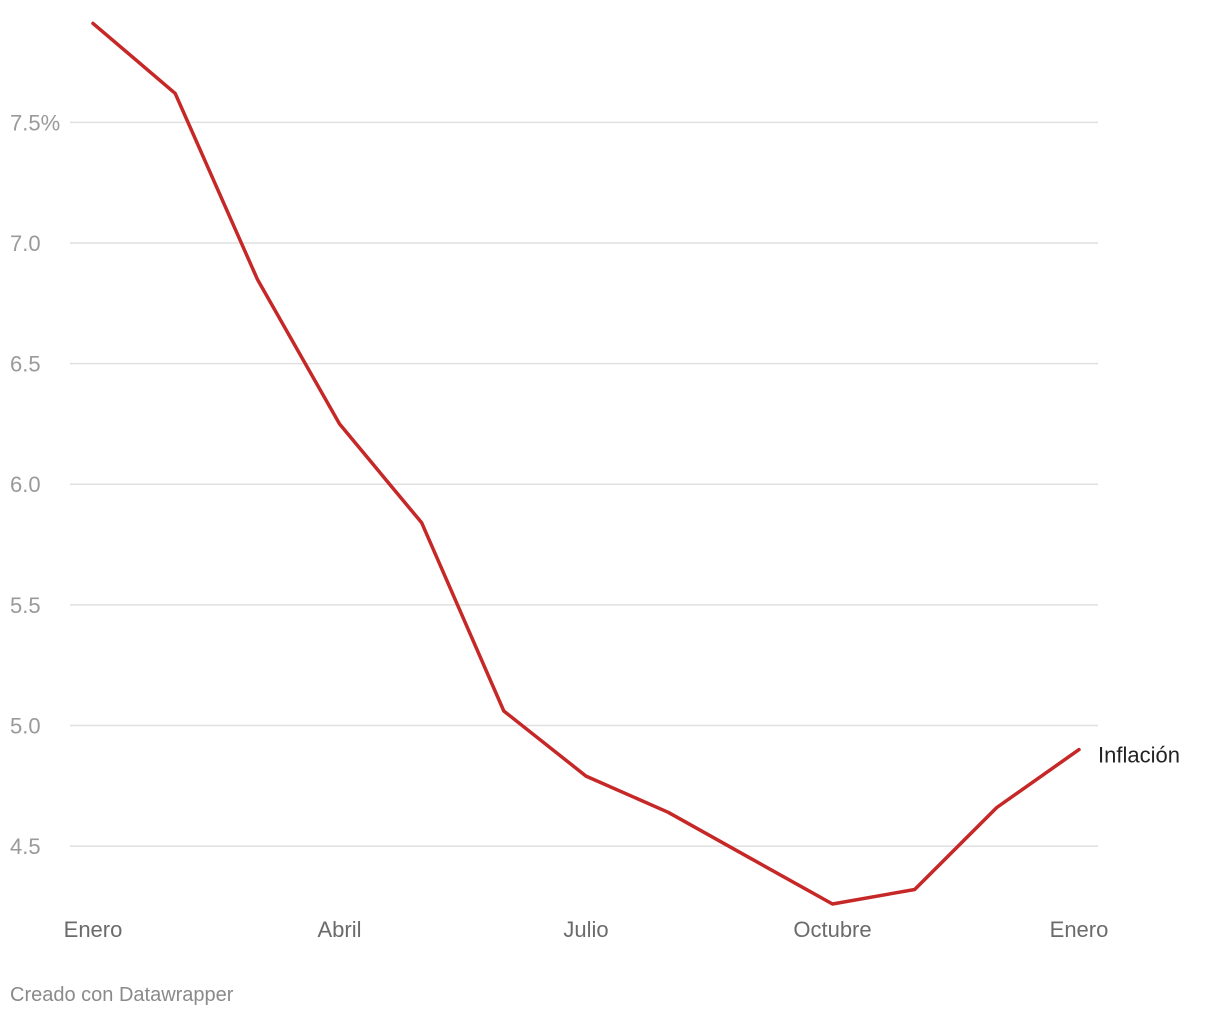 The image size is (1220, 1020). What do you see at coordinates (25, 484) in the screenshot?
I see `y-tick-label: 6.0` at bounding box center [25, 484].